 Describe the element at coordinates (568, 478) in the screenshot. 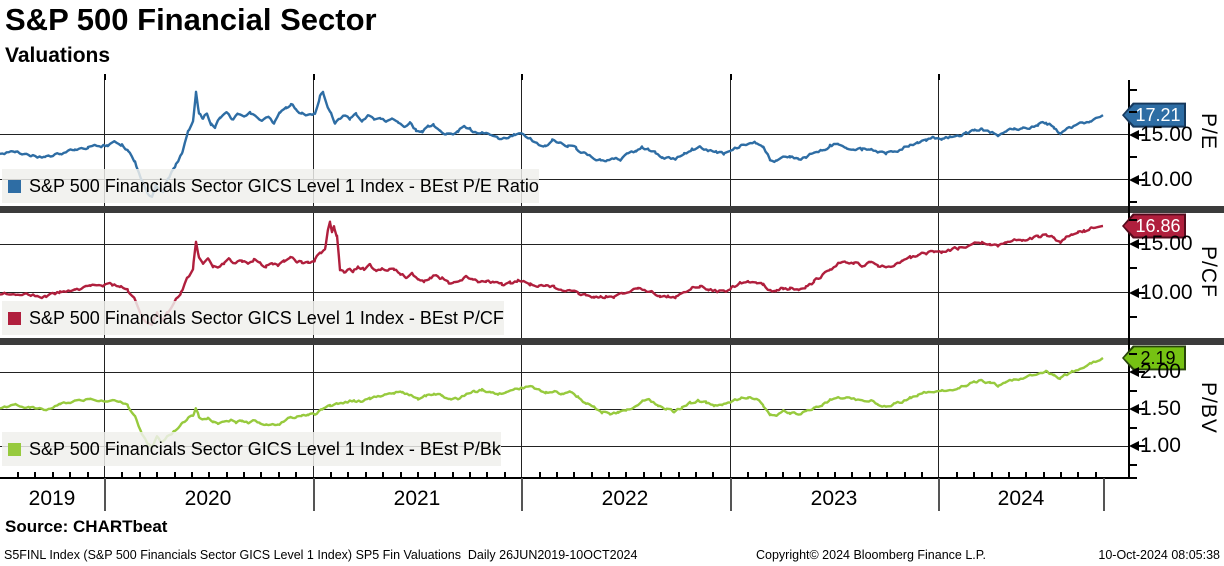

I see `bottom-axis-line` at that location.